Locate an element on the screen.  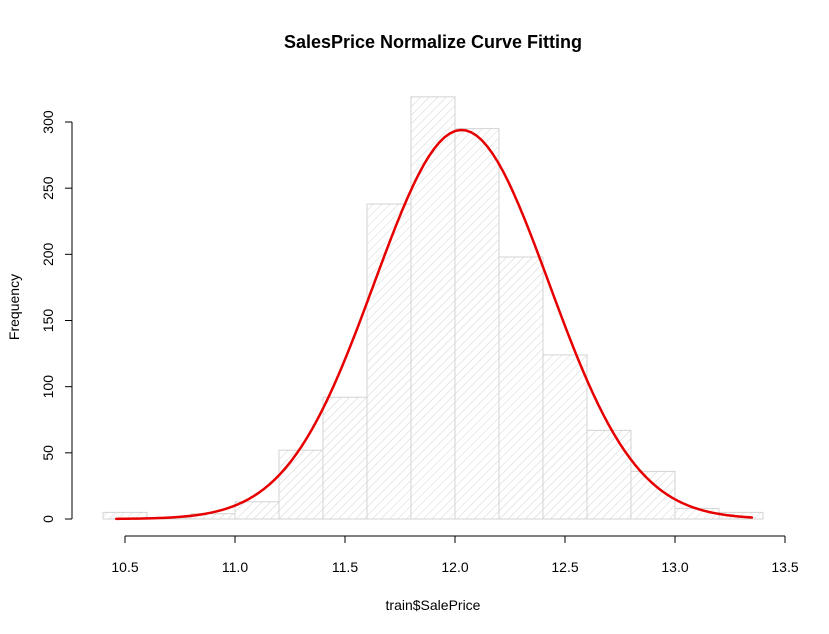
x-tick-label: 13.5 is located at coordinates (784, 567).